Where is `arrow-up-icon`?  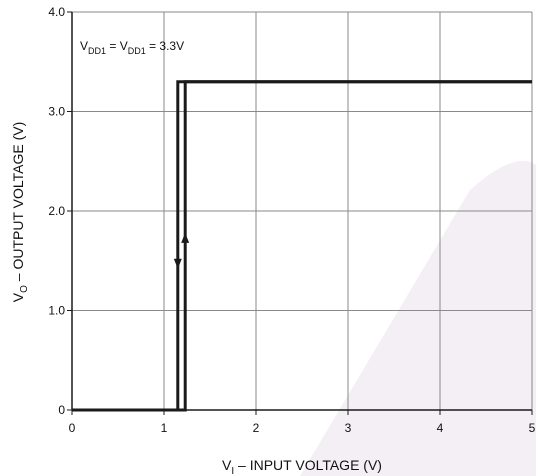
arrow-up-icon is located at coordinates (185, 237).